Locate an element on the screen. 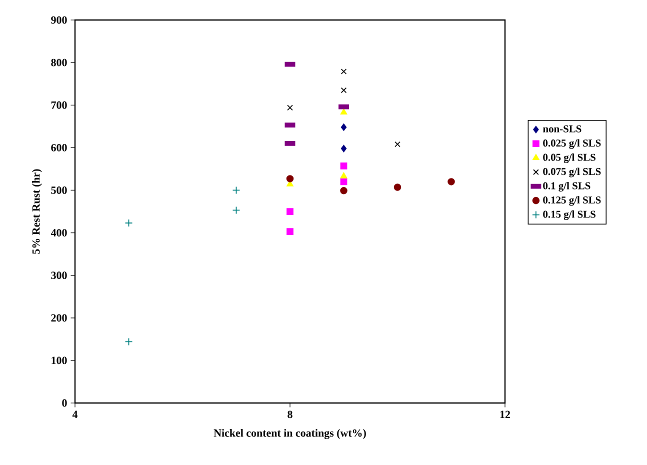 The image size is (647, 465). legend-label: 0.1 g/l SLS is located at coordinates (566, 187).